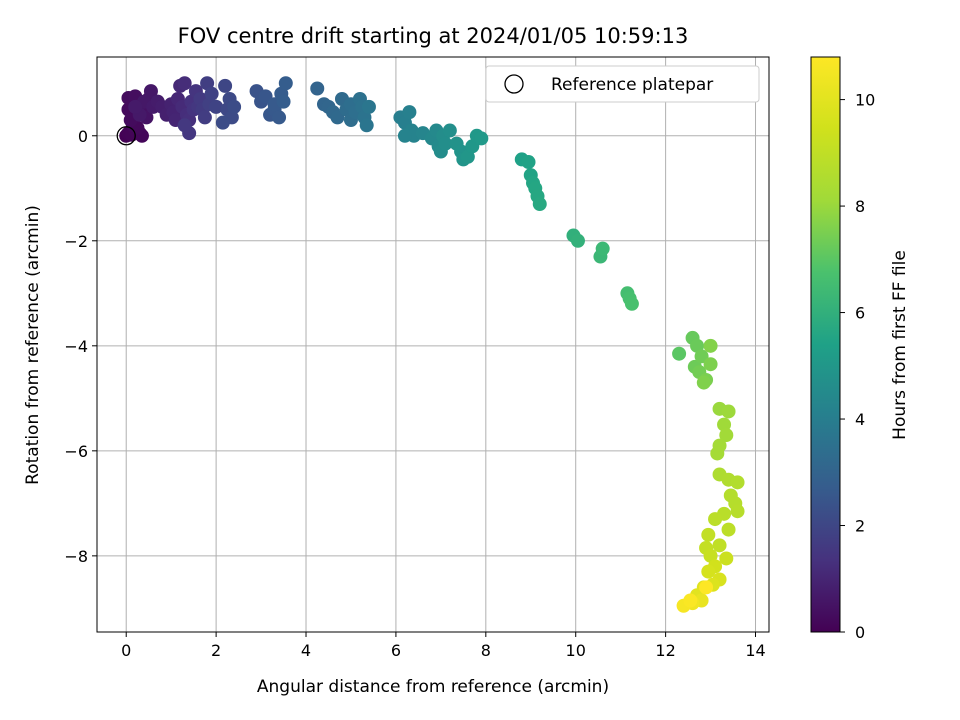  I want to click on x-tick-label: 6, so click(396, 650).